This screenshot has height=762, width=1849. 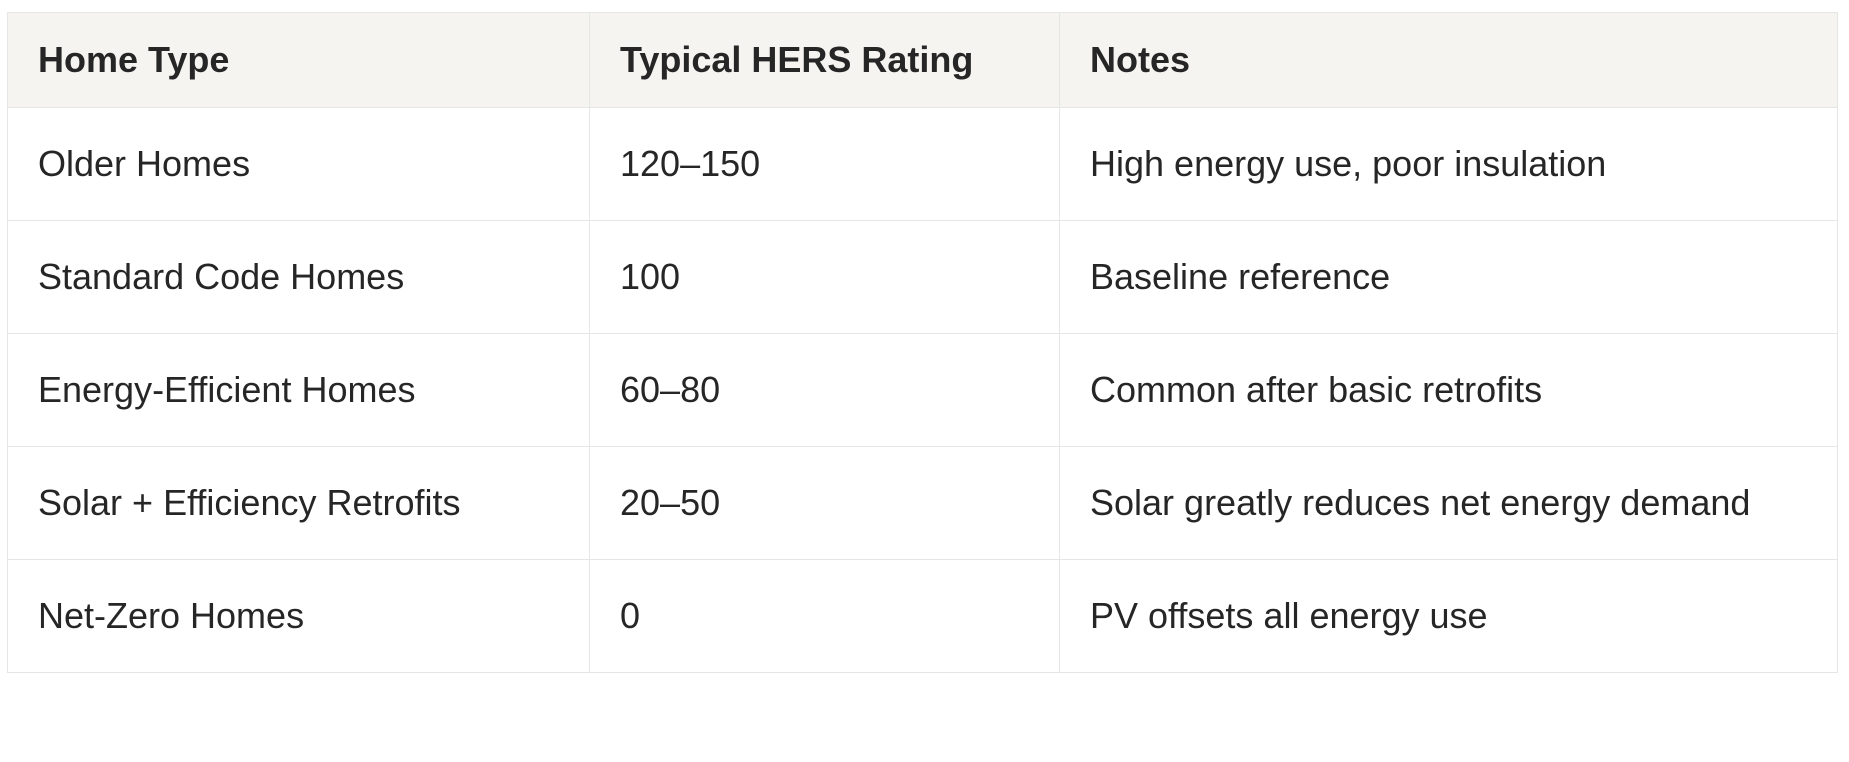 I want to click on table-cell: High energy use, poor insulation, so click(x=1448, y=164).